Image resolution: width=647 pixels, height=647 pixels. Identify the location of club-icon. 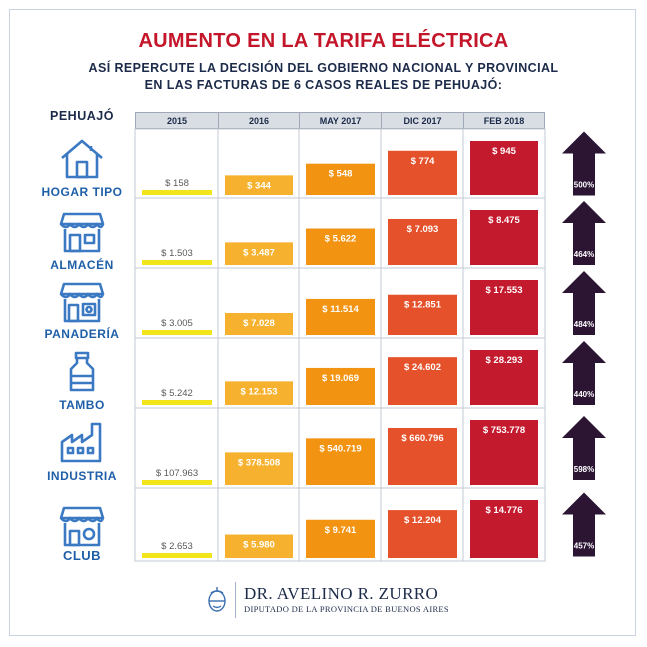
(82, 526).